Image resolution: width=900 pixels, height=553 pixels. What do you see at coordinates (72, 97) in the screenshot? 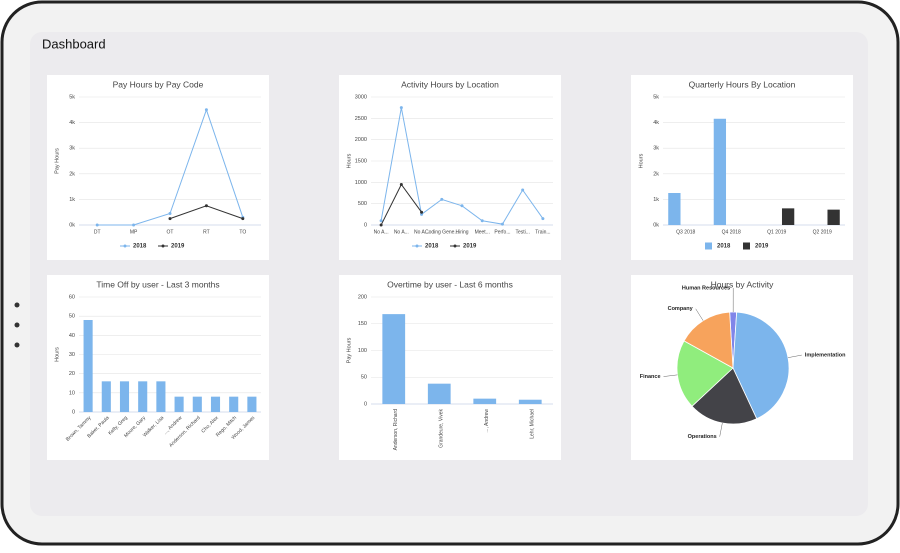
I see `y-tick-label: 5k` at bounding box center [72, 97].